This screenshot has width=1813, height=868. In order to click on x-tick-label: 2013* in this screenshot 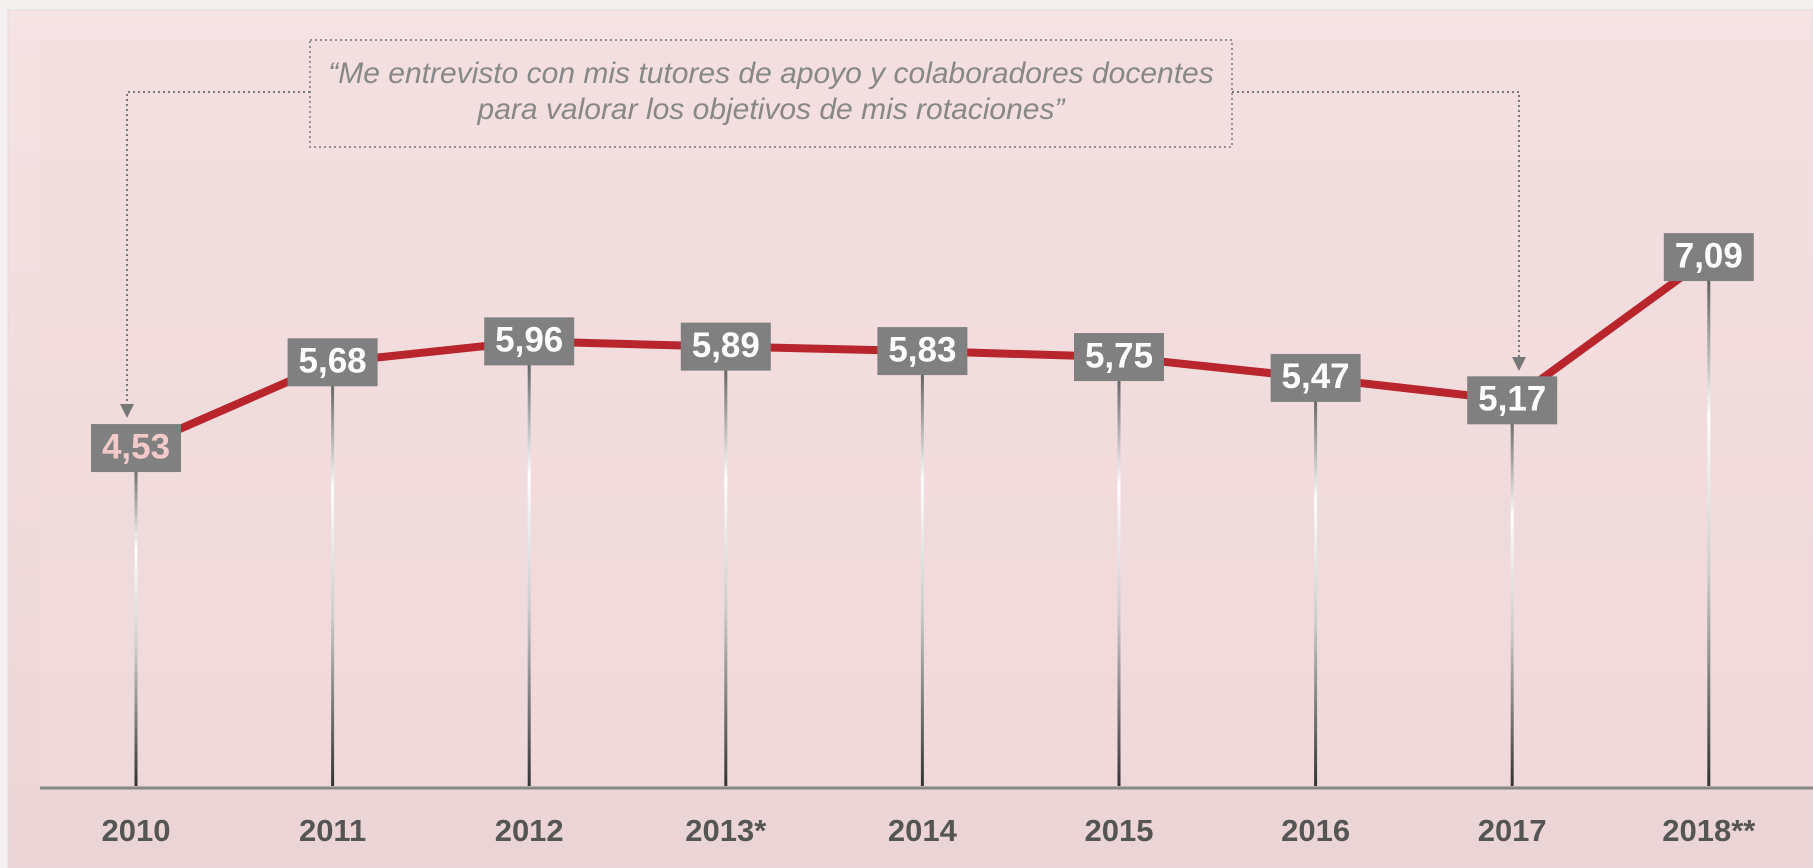, I will do `click(726, 830)`.